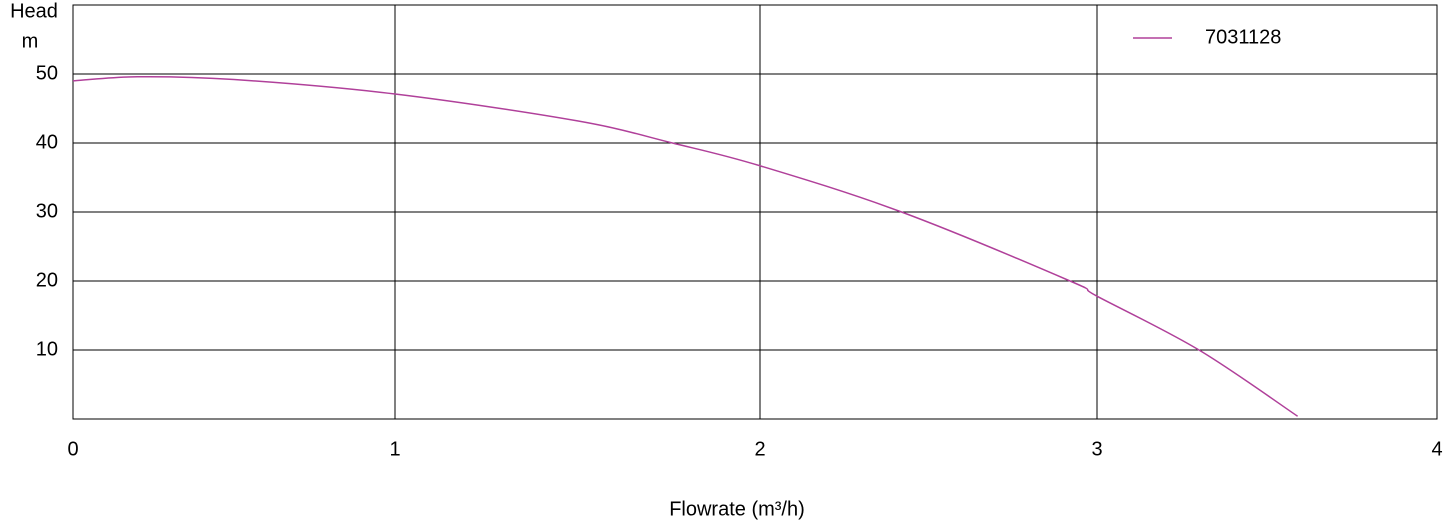  Describe the element at coordinates (1096, 449) in the screenshot. I see `x-tick-label: 3` at that location.